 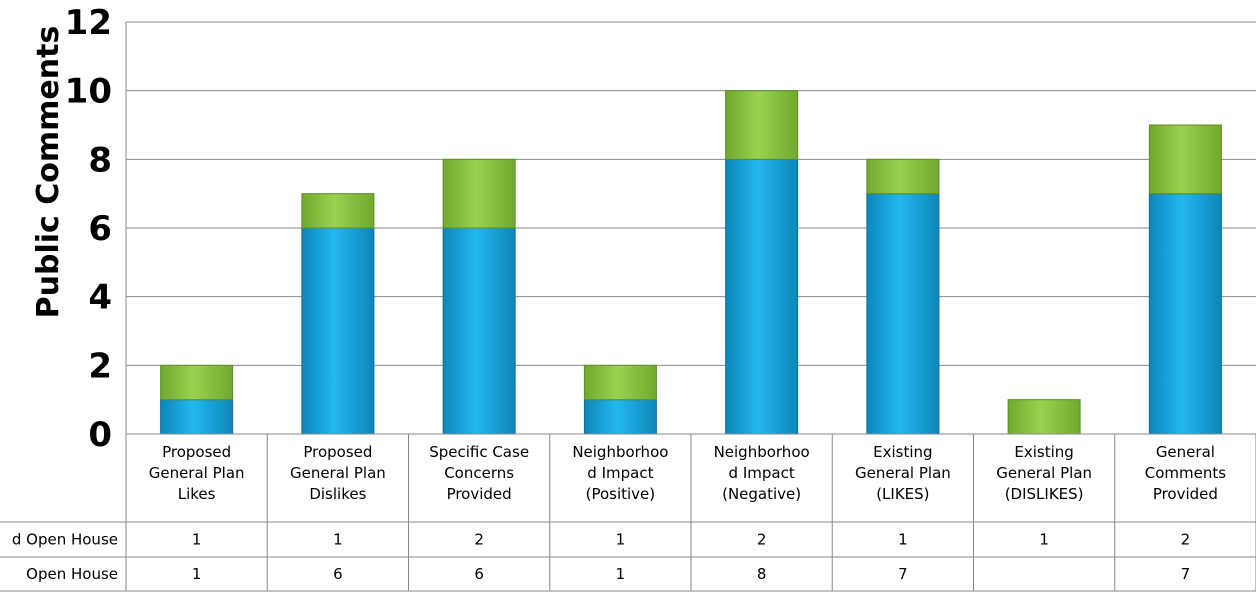 I want to click on legend-entry: Open House, so click(x=72, y=574).